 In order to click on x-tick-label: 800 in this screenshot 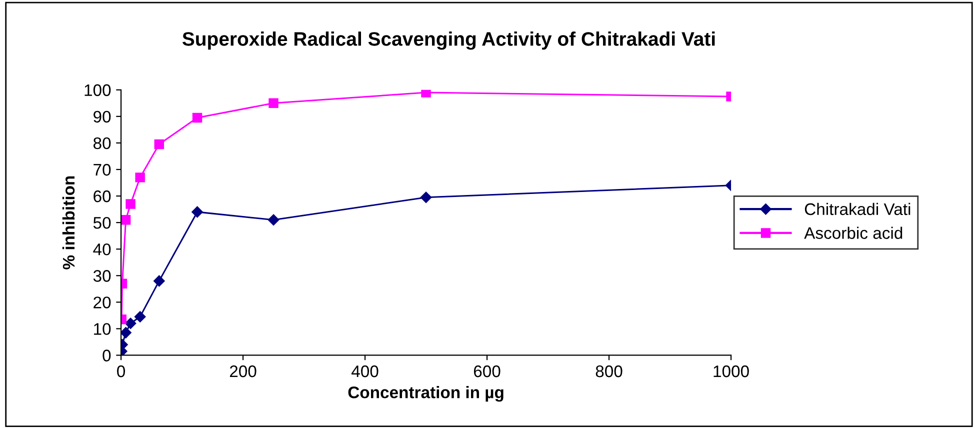, I will do `click(609, 371)`.